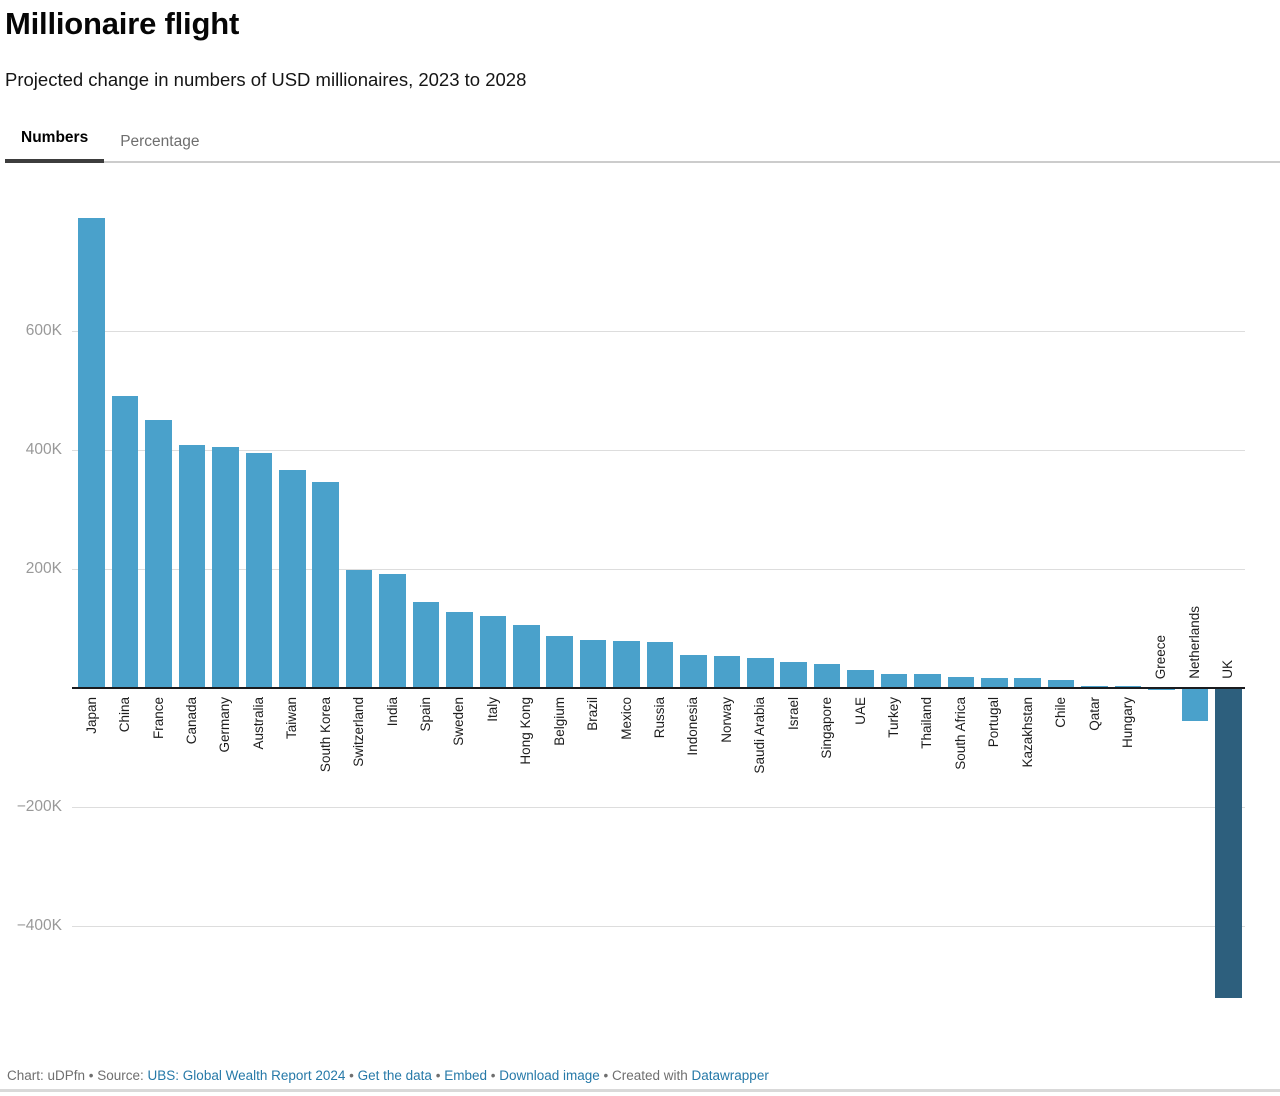 This screenshot has height=1096, width=1280. Describe the element at coordinates (994, 682) in the screenshot. I see `bar-portugal` at that location.